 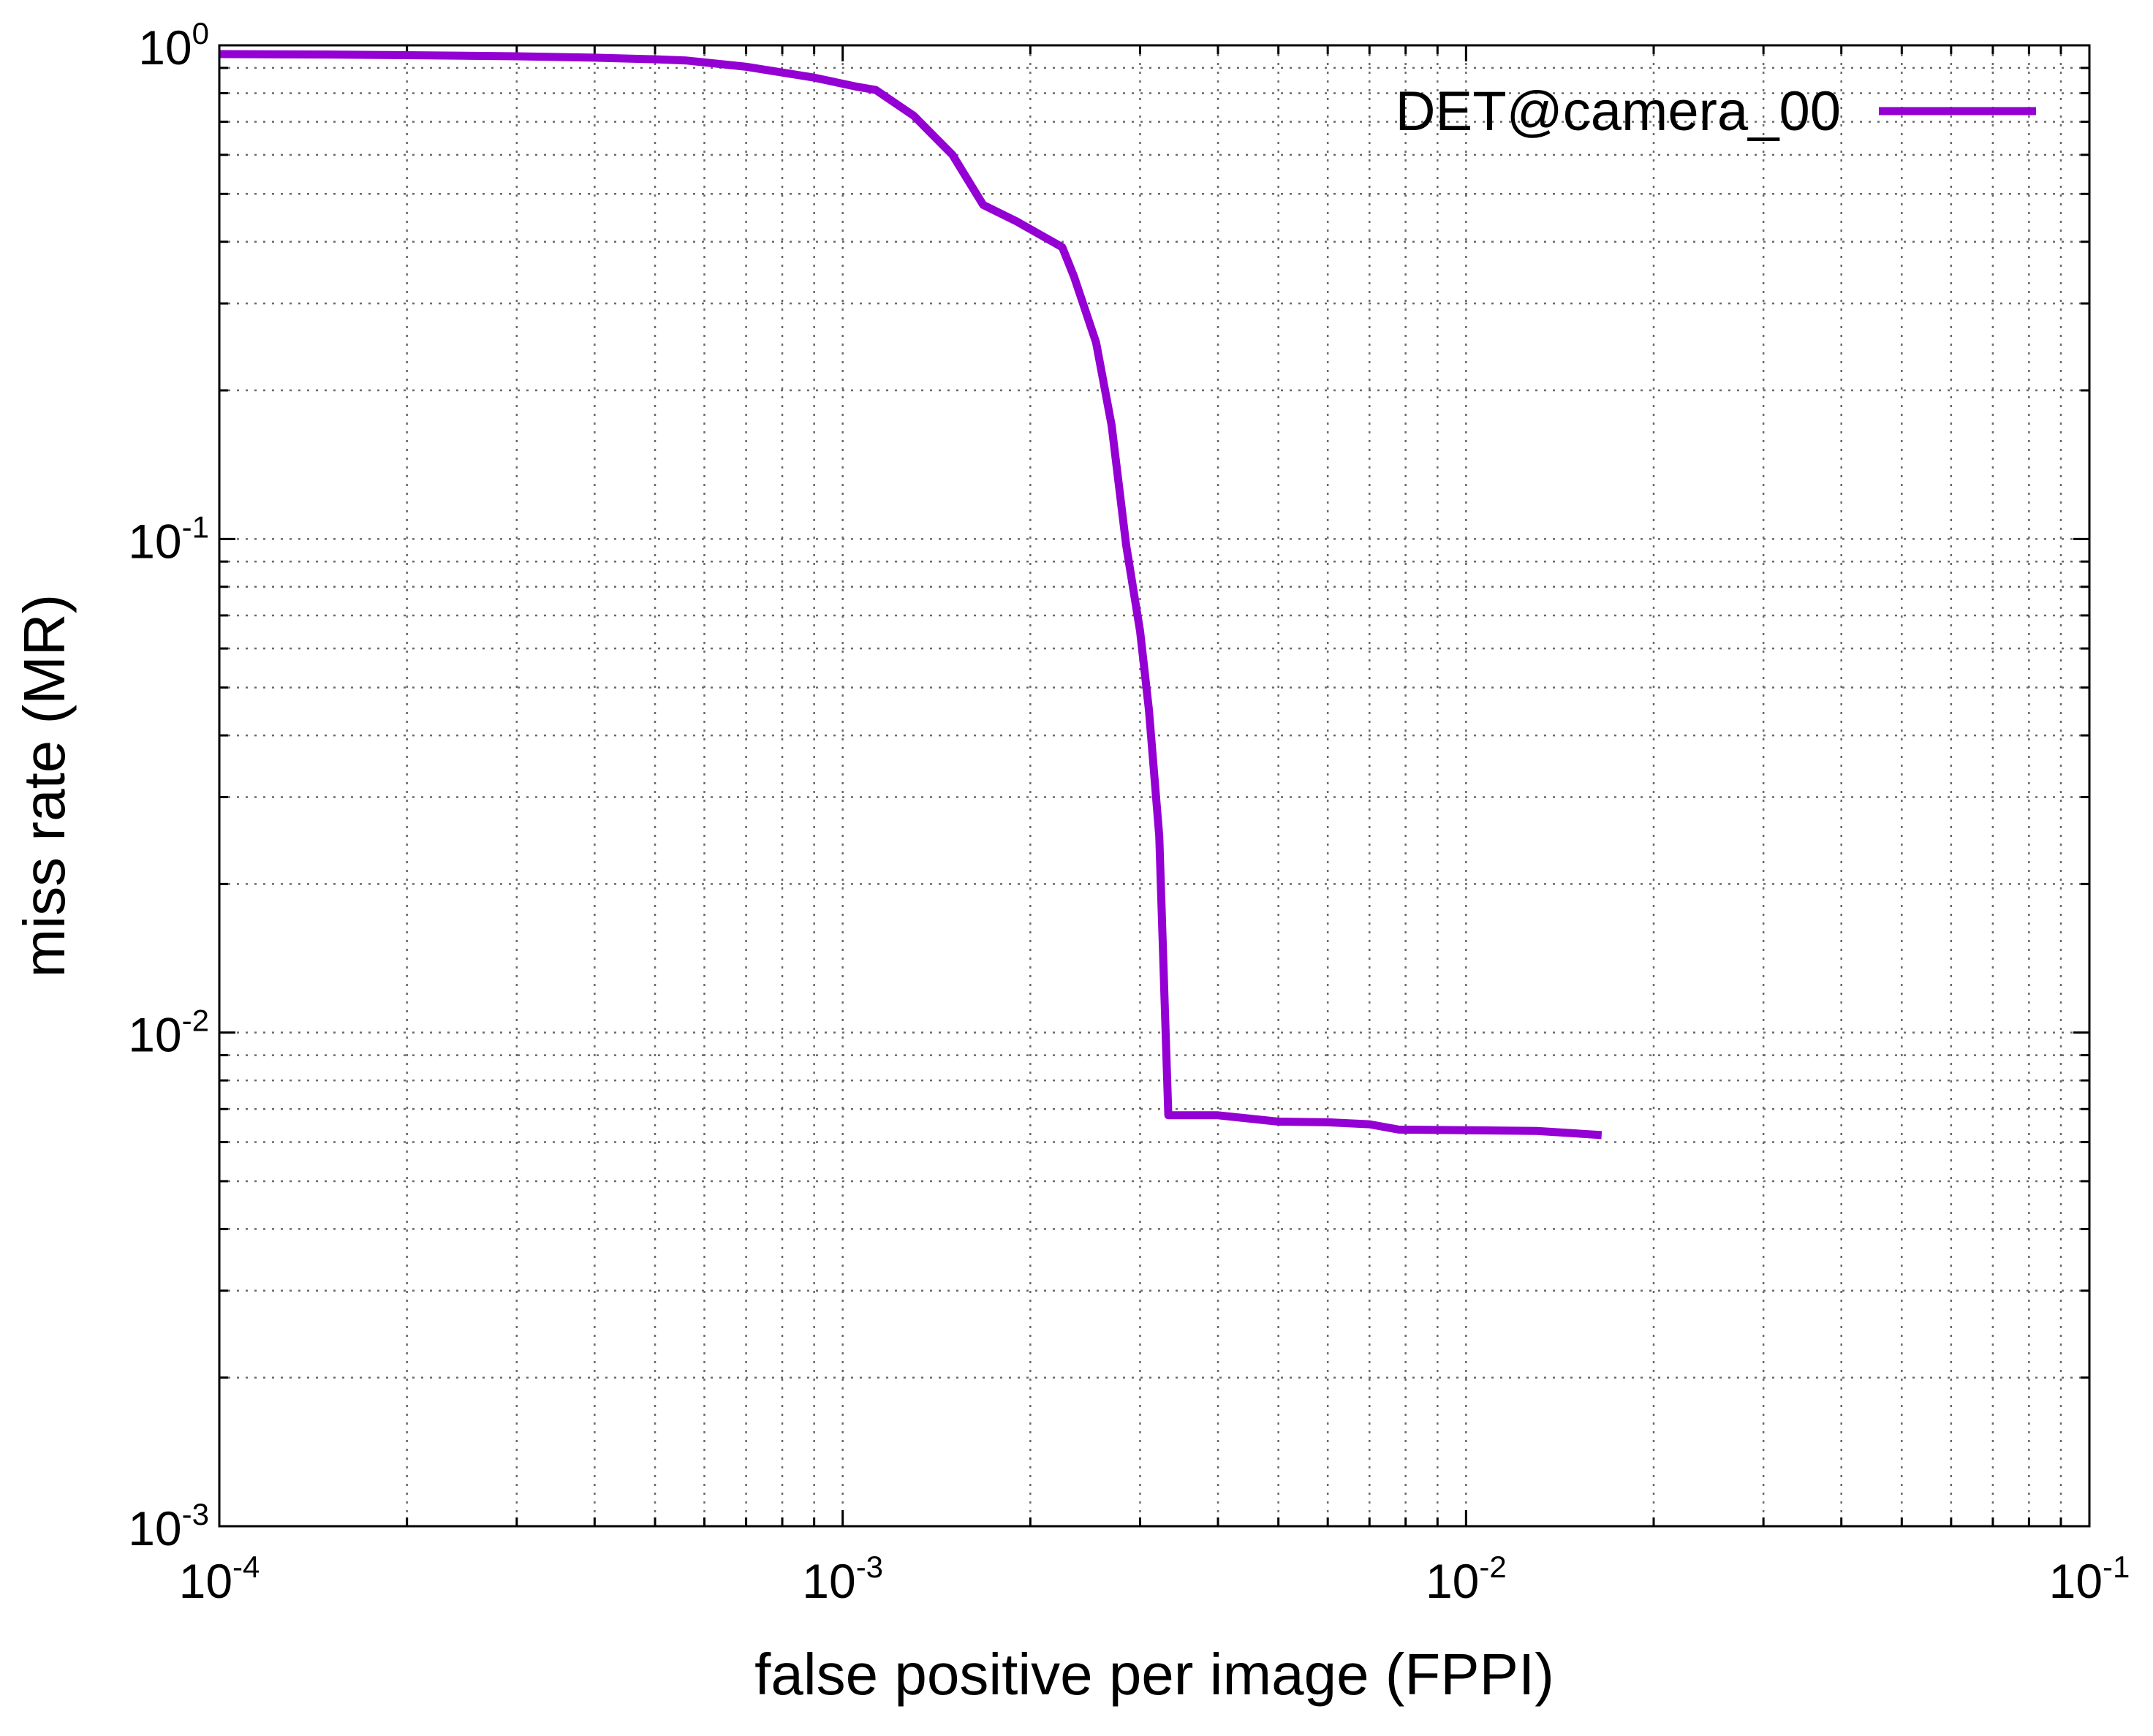 I want to click on x-tick-label: 10⁻², so click(x=1466, y=1579).